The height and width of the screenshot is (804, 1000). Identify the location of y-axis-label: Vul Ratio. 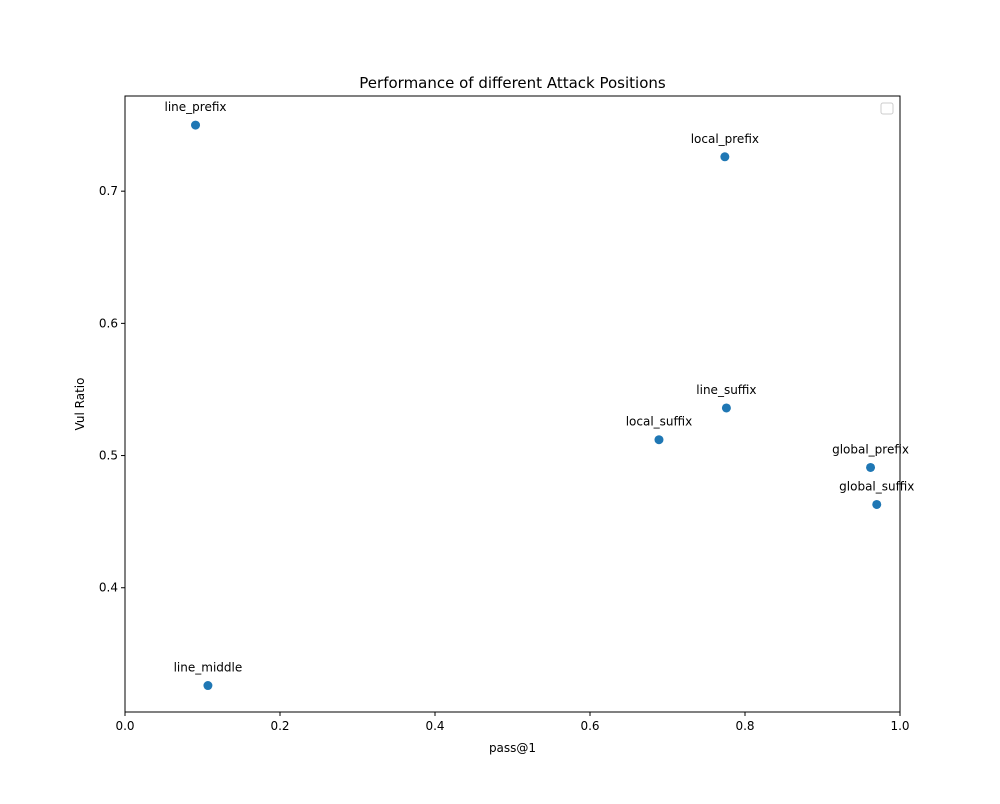
(80, 404).